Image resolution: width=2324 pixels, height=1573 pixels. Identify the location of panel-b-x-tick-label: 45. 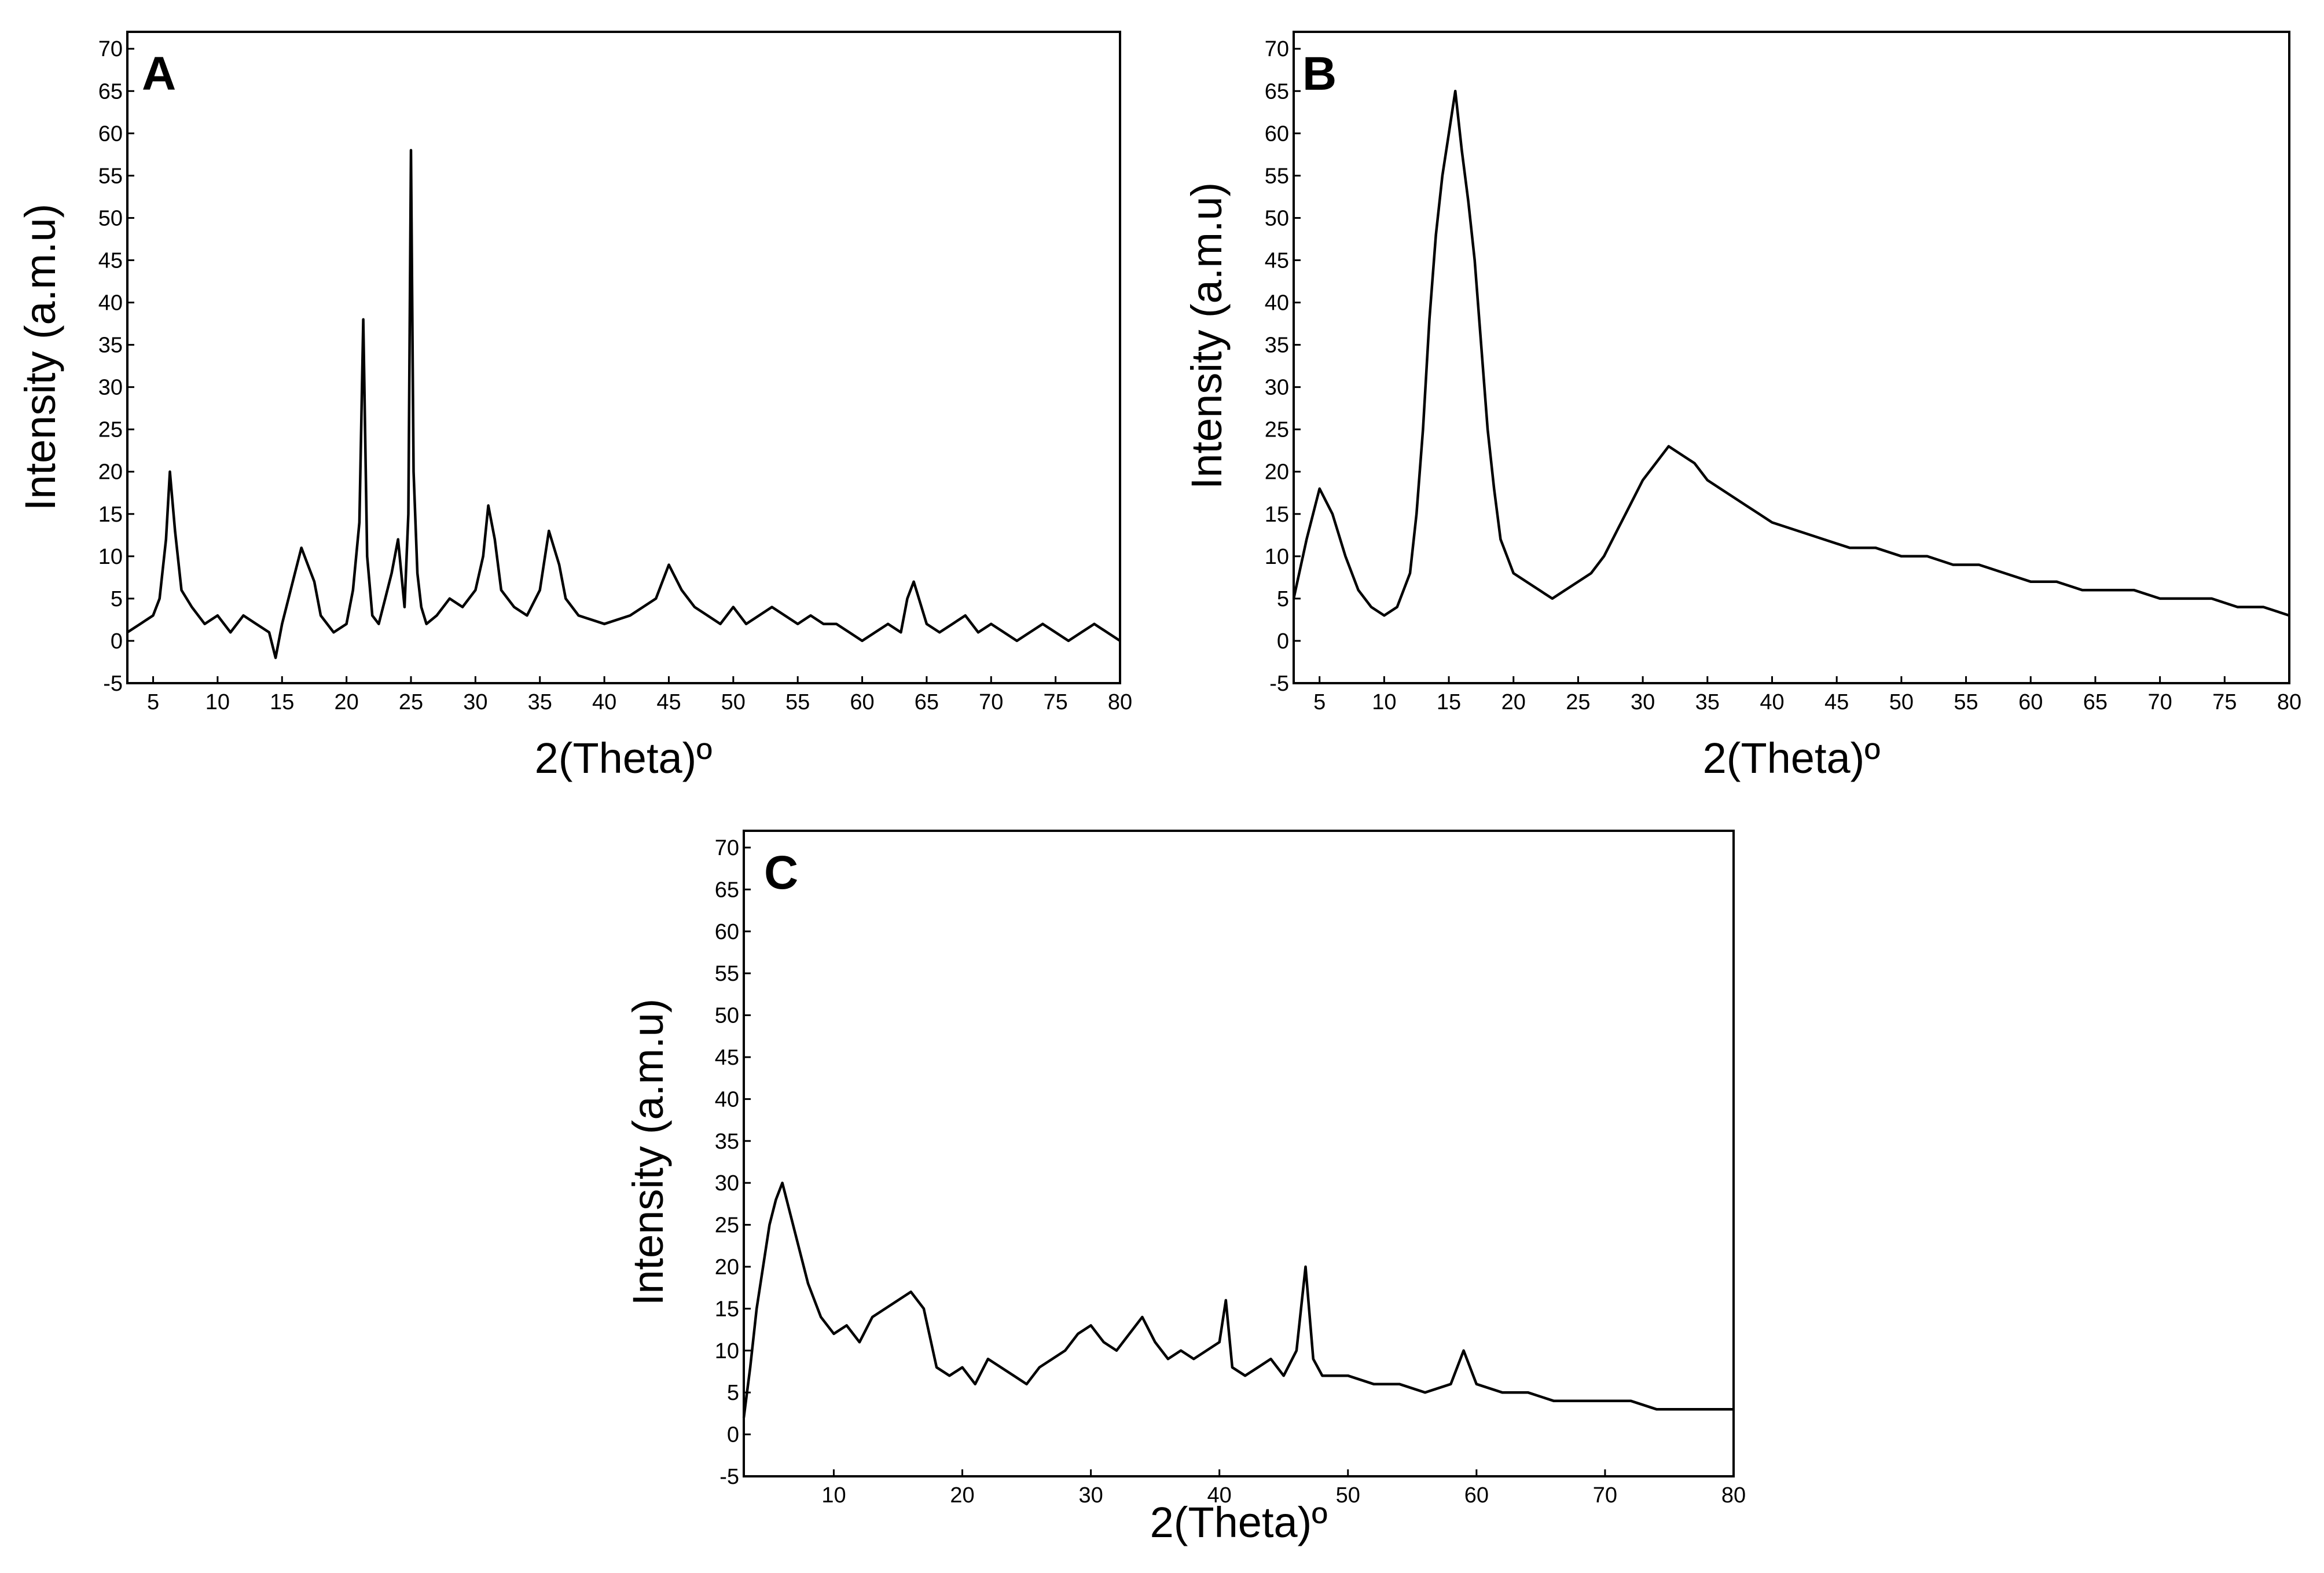
(1836, 702).